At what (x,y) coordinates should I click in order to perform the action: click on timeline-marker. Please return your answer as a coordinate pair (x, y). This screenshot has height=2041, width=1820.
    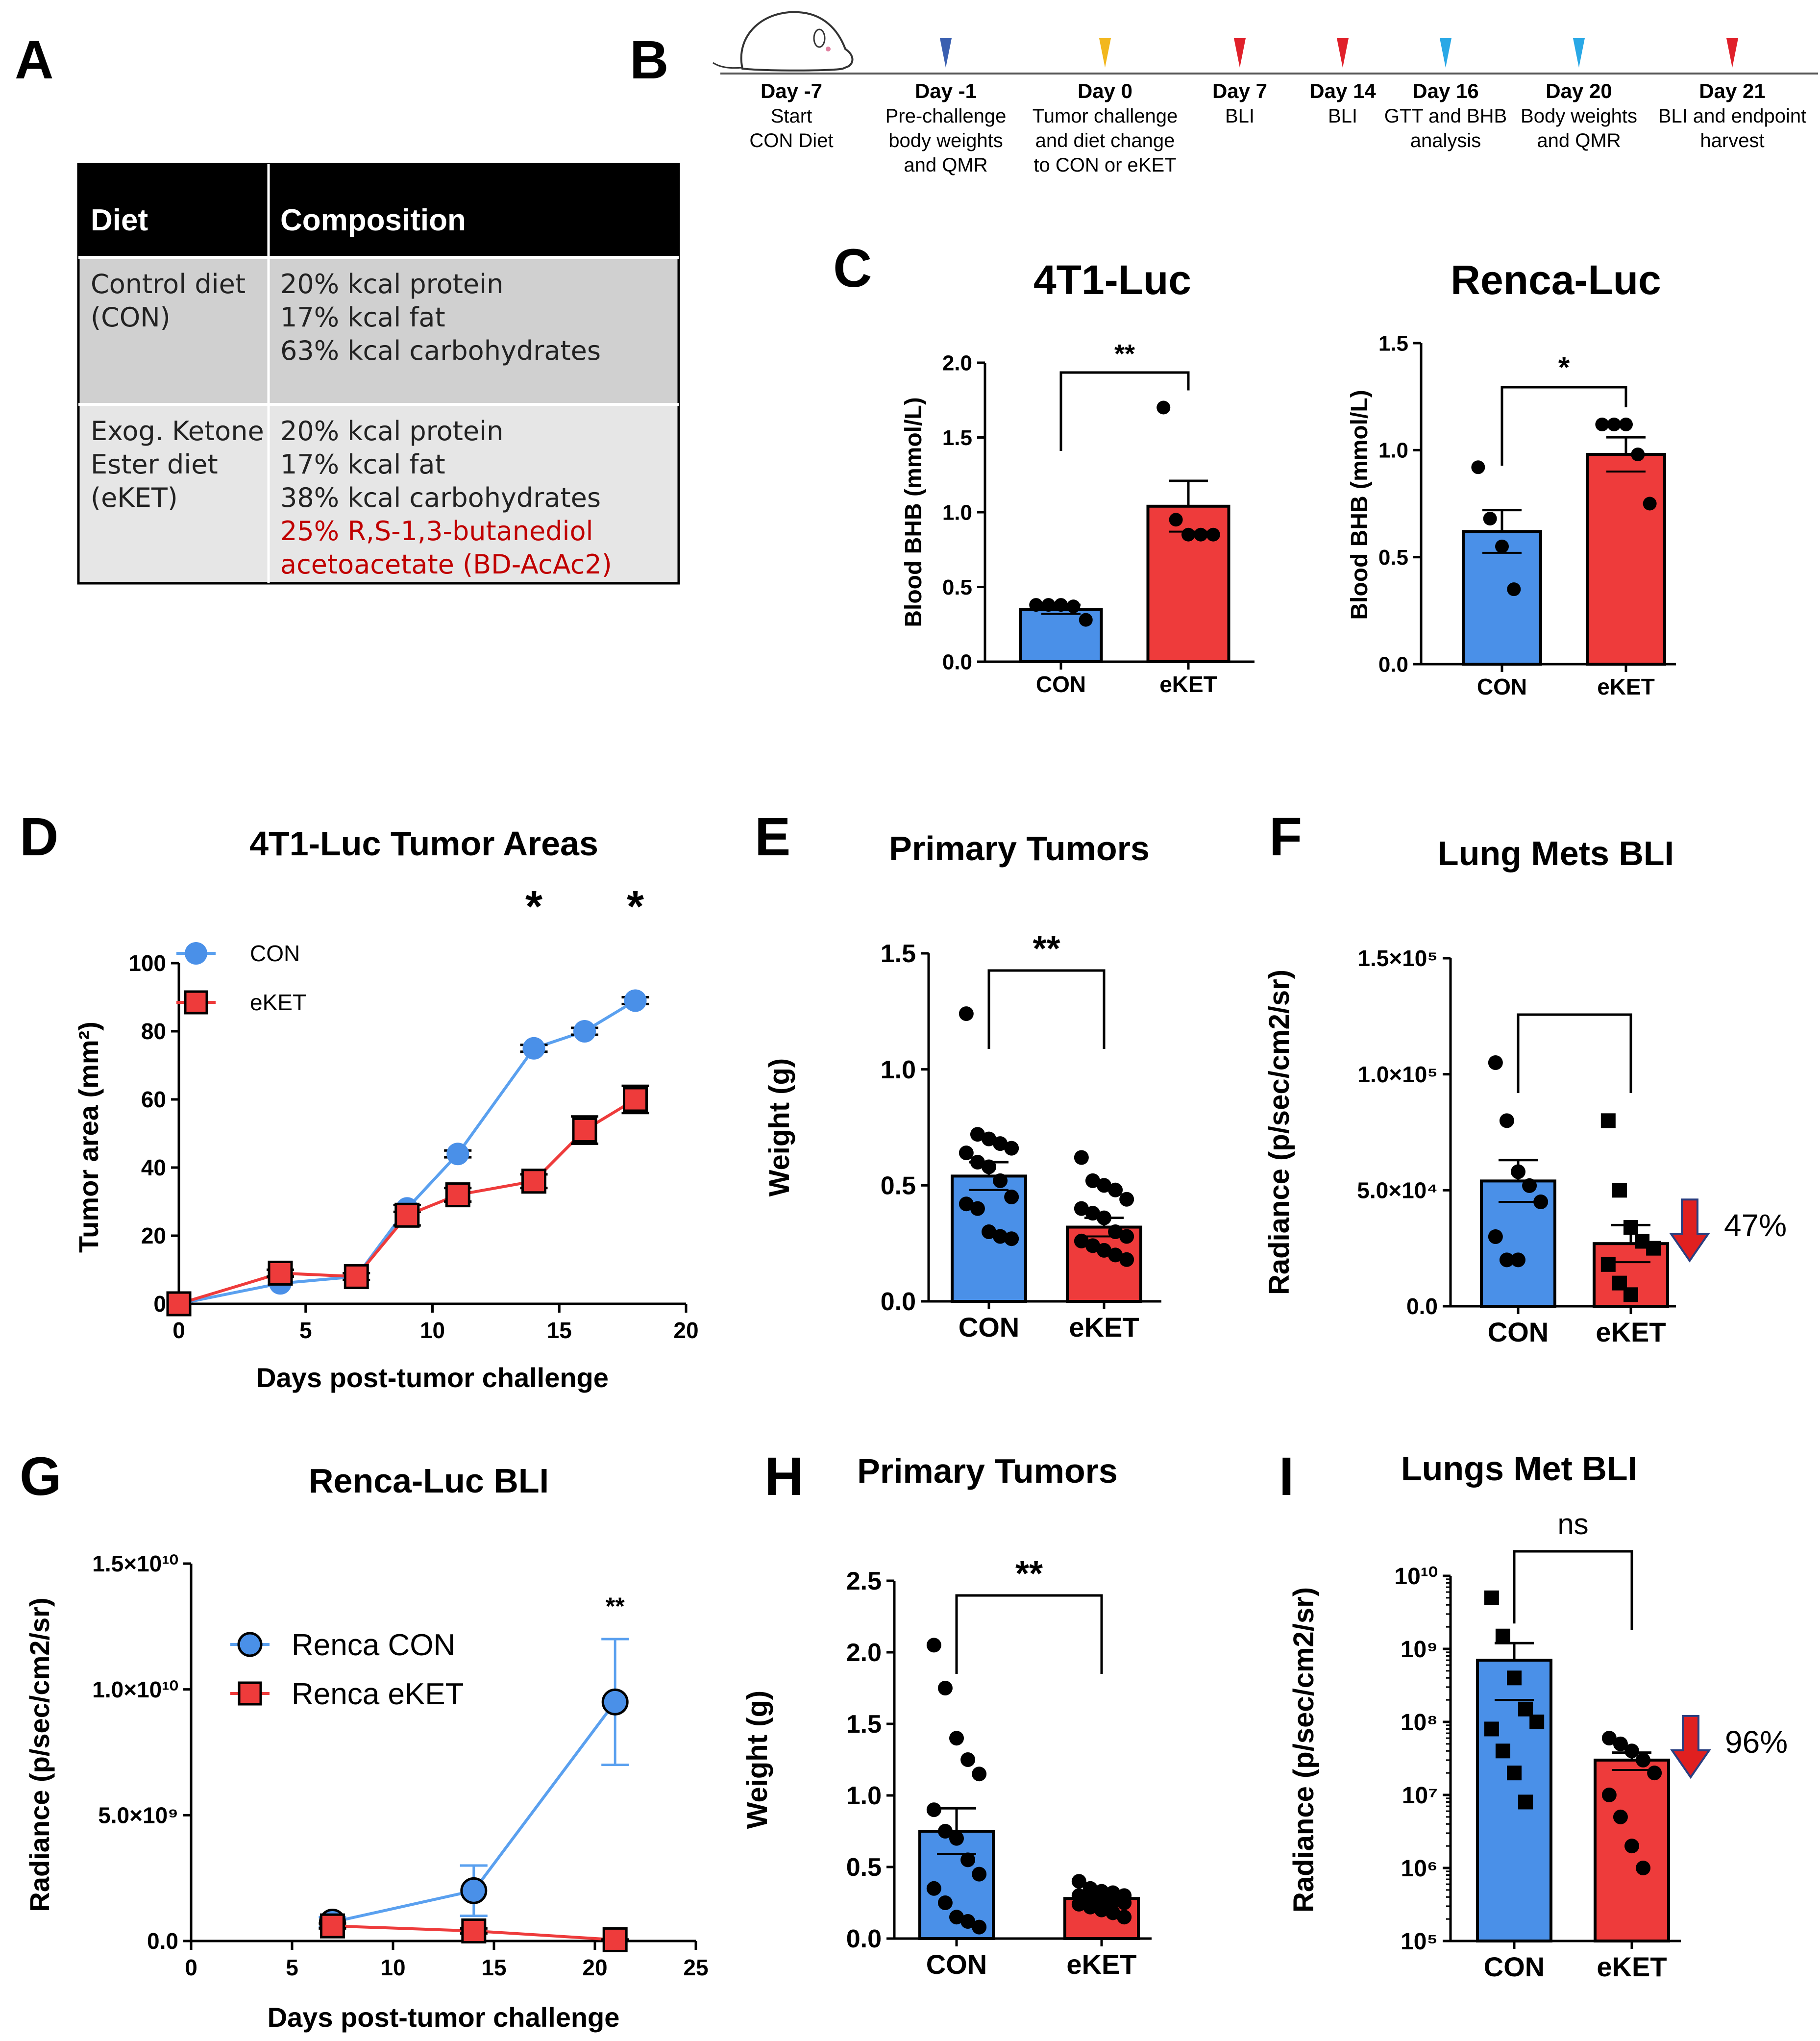
    Looking at the image, I should click on (1240, 53).